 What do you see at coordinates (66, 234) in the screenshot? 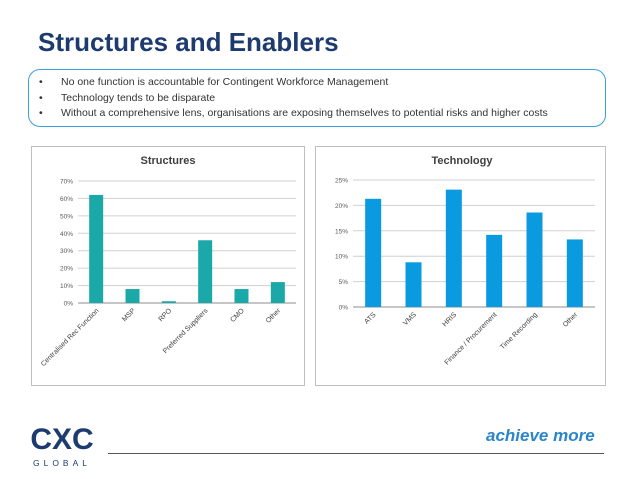
I see `y-tick-label: 40%` at bounding box center [66, 234].